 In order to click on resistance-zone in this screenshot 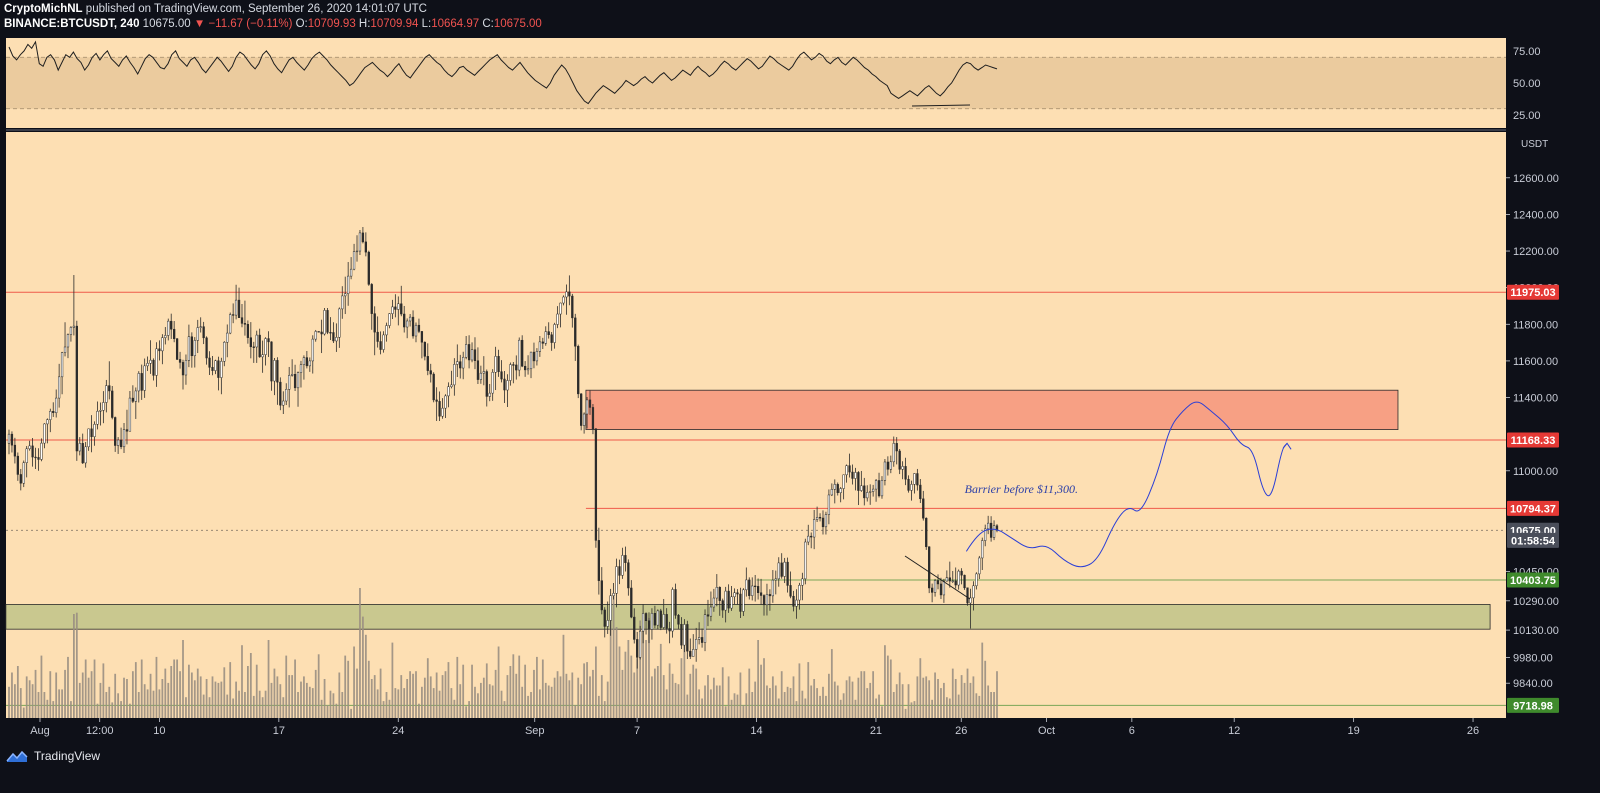, I will do `click(992, 409)`.